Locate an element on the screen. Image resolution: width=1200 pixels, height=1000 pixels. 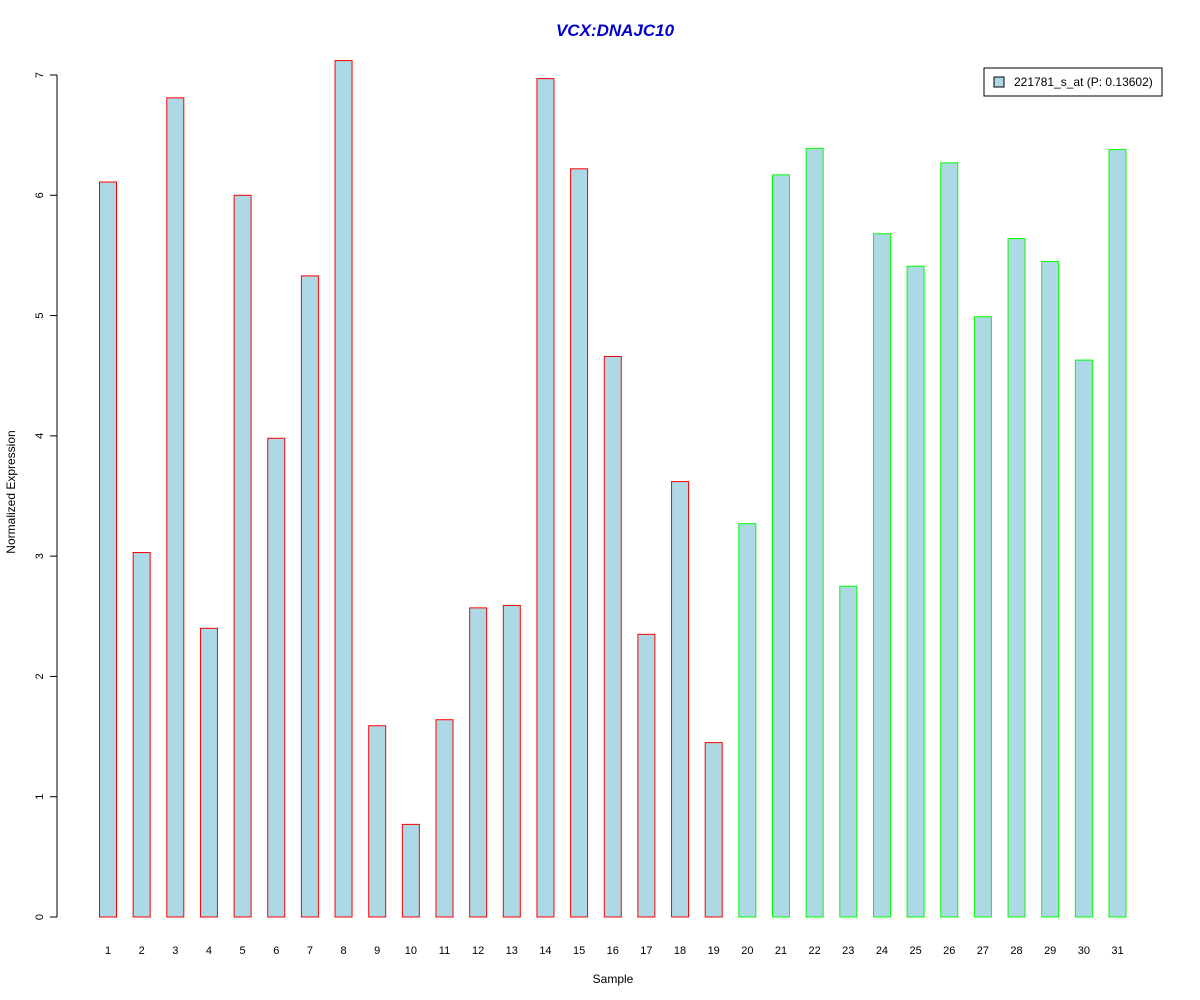
x-tick-label: 25 is located at coordinates (915, 951).